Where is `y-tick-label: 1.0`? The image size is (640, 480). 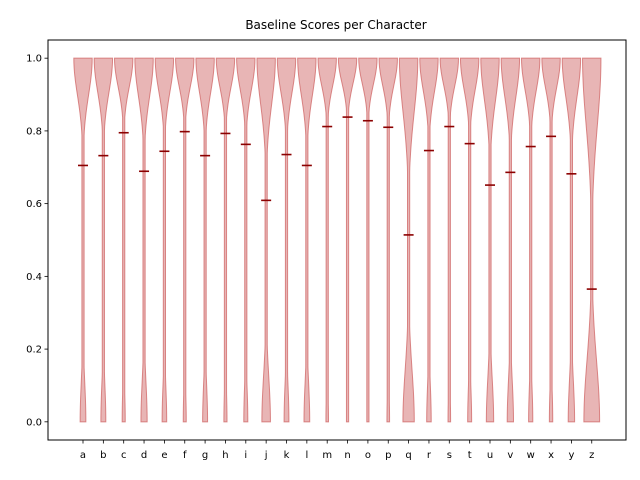 y-tick-label: 1.0 is located at coordinates (34, 59).